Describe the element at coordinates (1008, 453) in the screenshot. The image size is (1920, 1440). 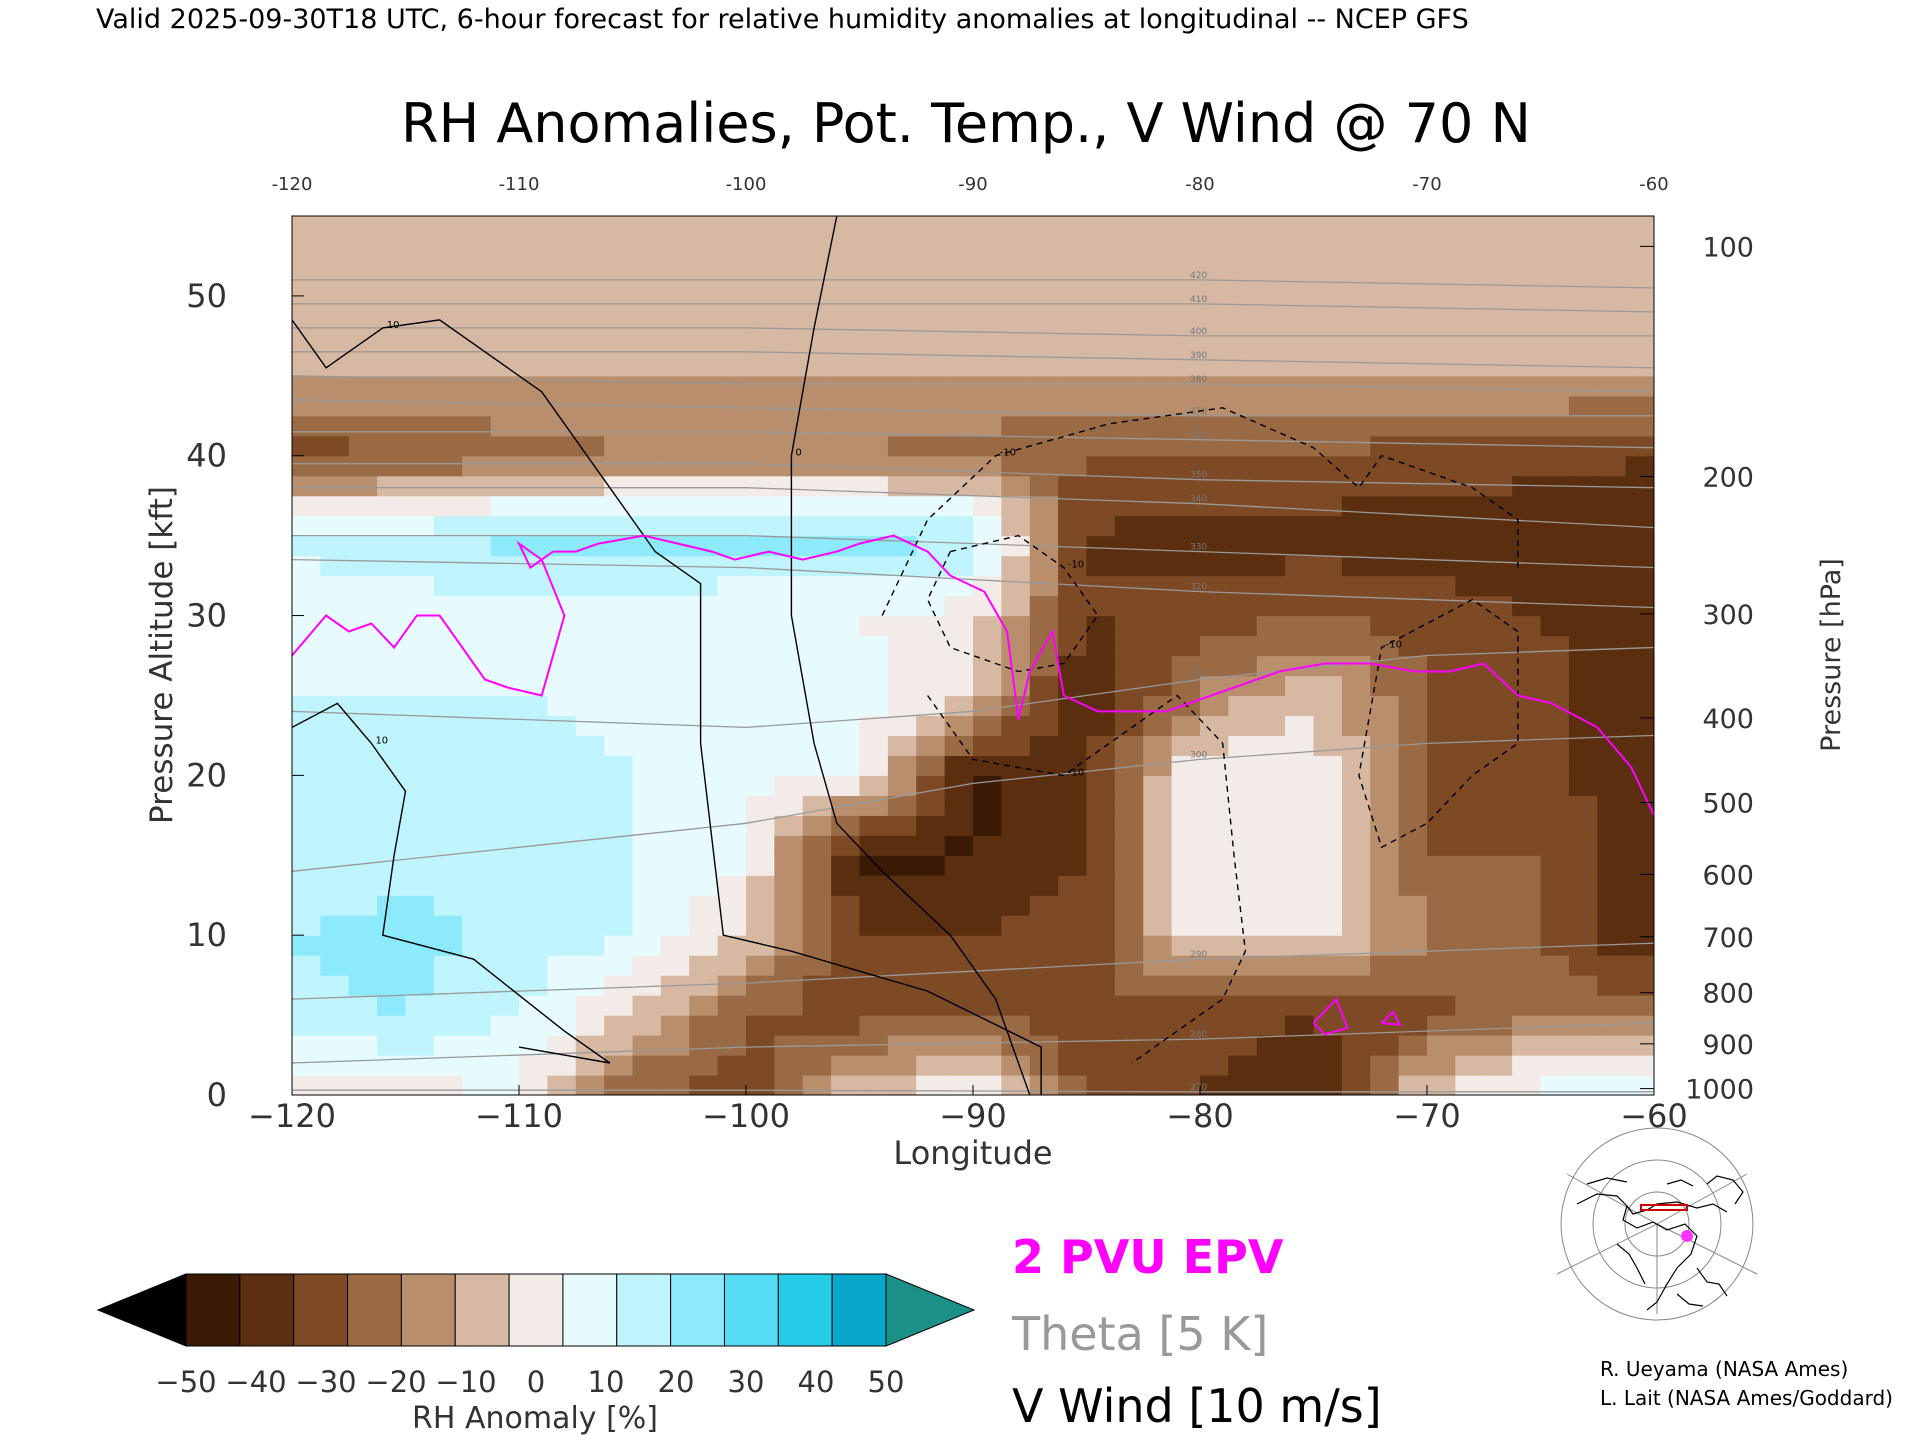
I see `vwind-label: -10` at that location.